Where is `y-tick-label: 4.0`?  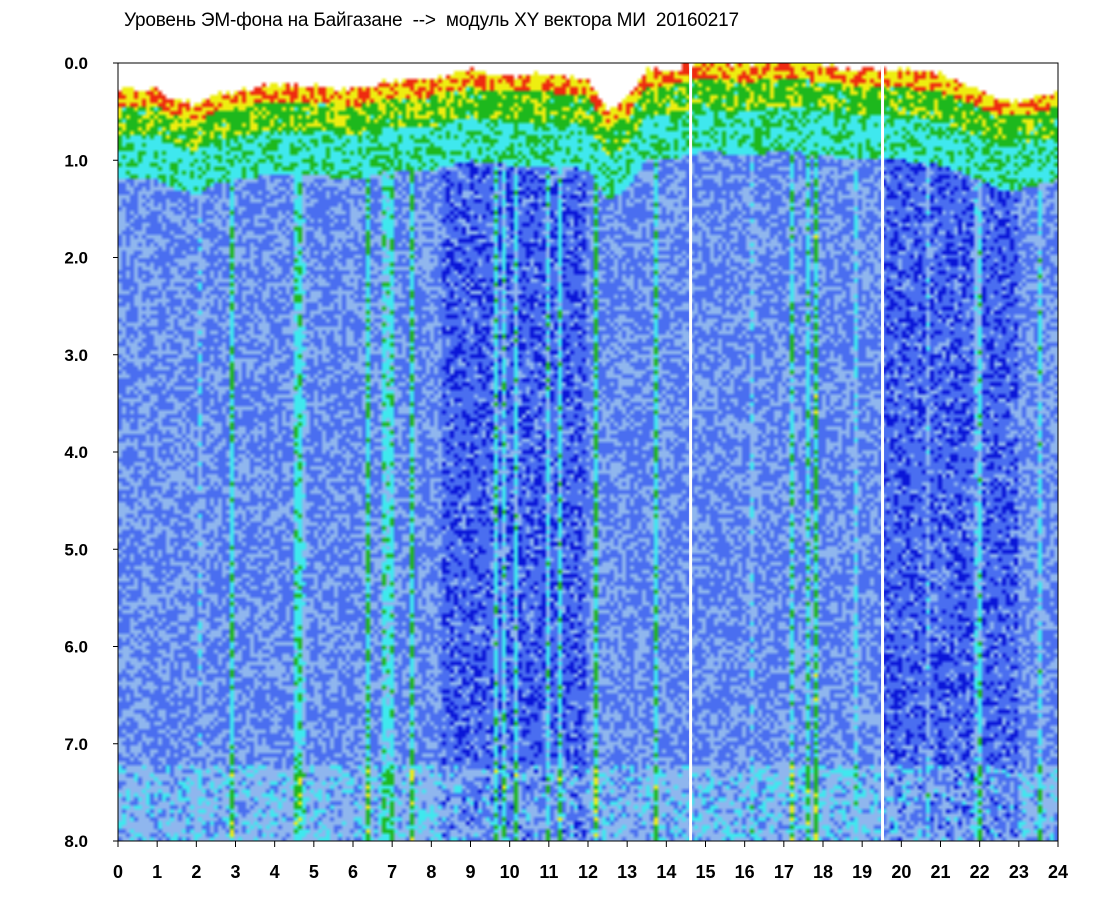 y-tick-label: 4.0 is located at coordinates (76, 452).